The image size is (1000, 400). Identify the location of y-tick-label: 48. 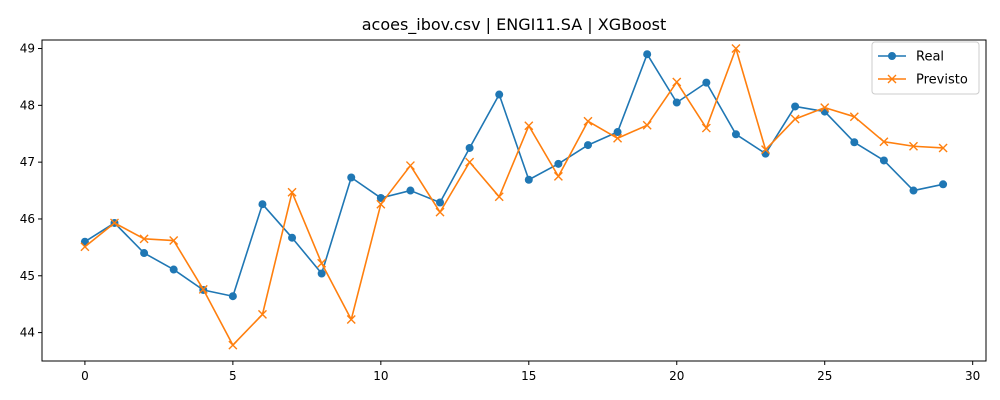
(27, 105).